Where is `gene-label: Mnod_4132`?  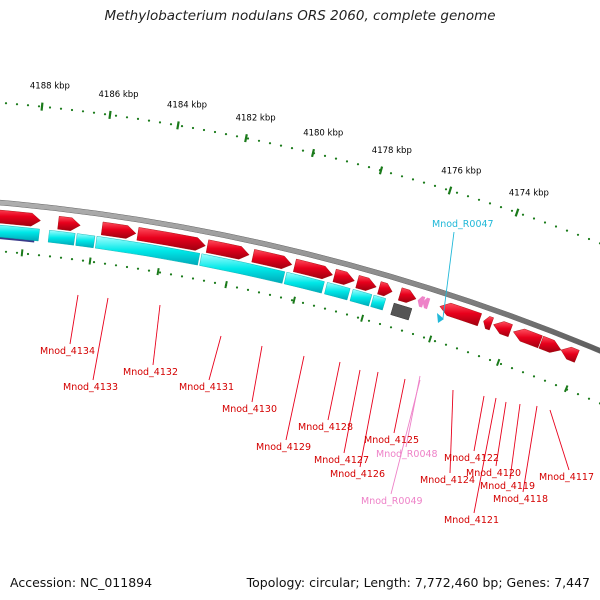
gene-label: Mnod_4132 is located at coordinates (150, 372).